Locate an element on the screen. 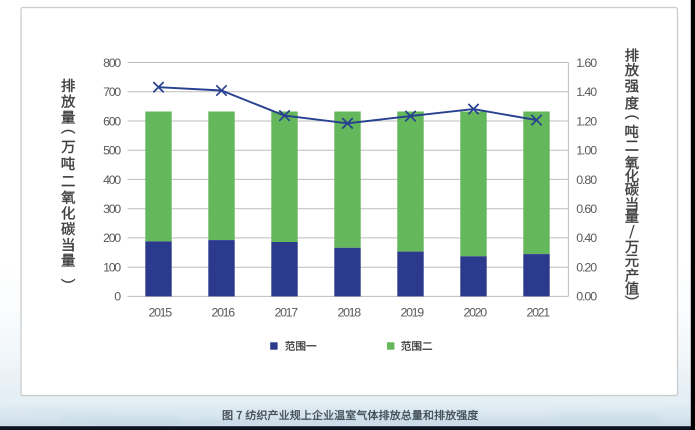  svg-text: 2021 is located at coordinates (539, 313).